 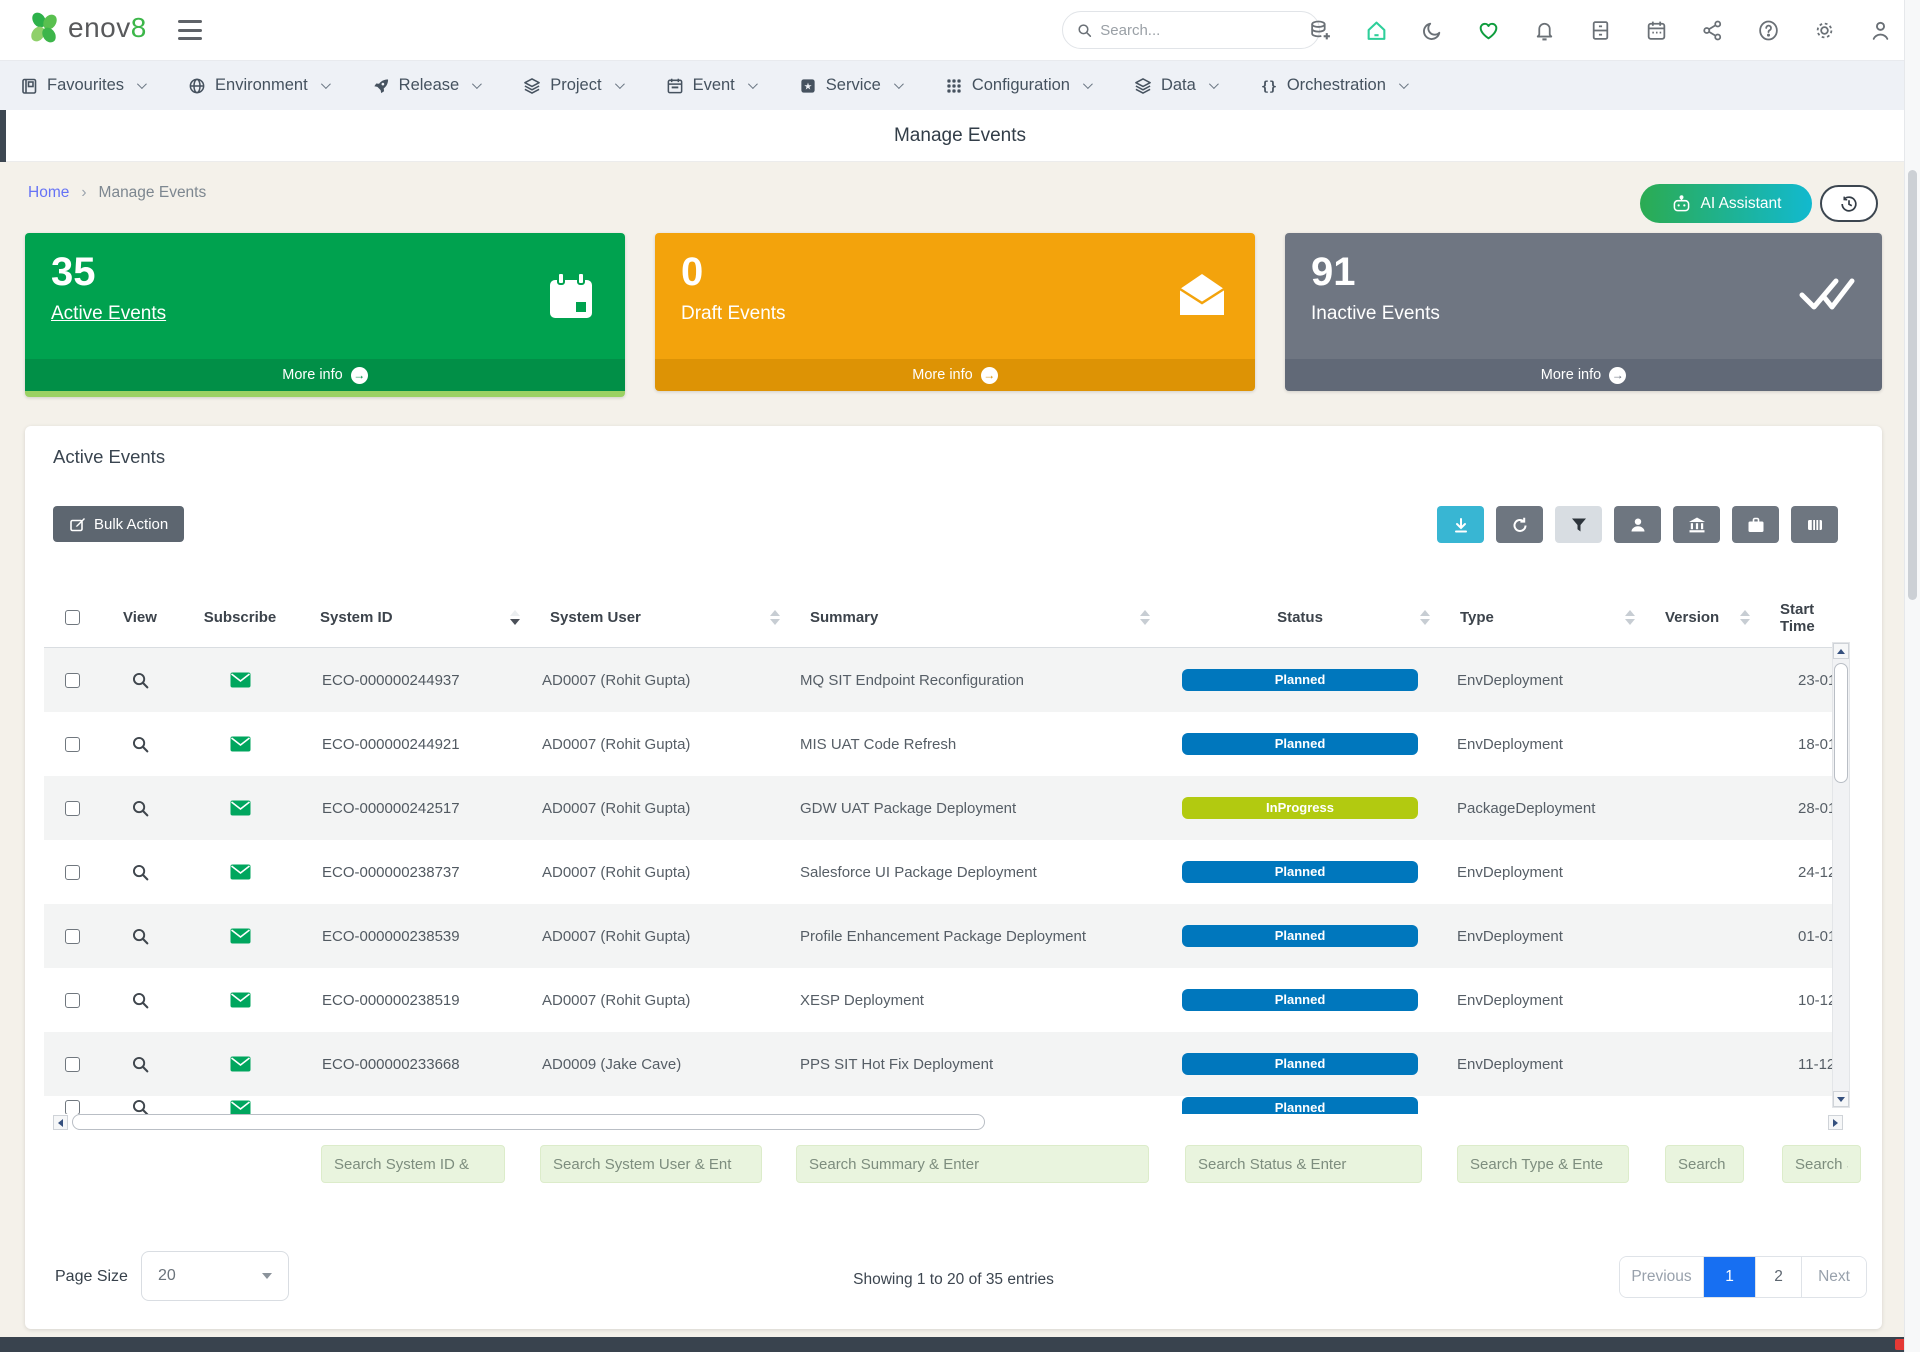 I want to click on dark-mode-moon-icon, so click(x=1432, y=31).